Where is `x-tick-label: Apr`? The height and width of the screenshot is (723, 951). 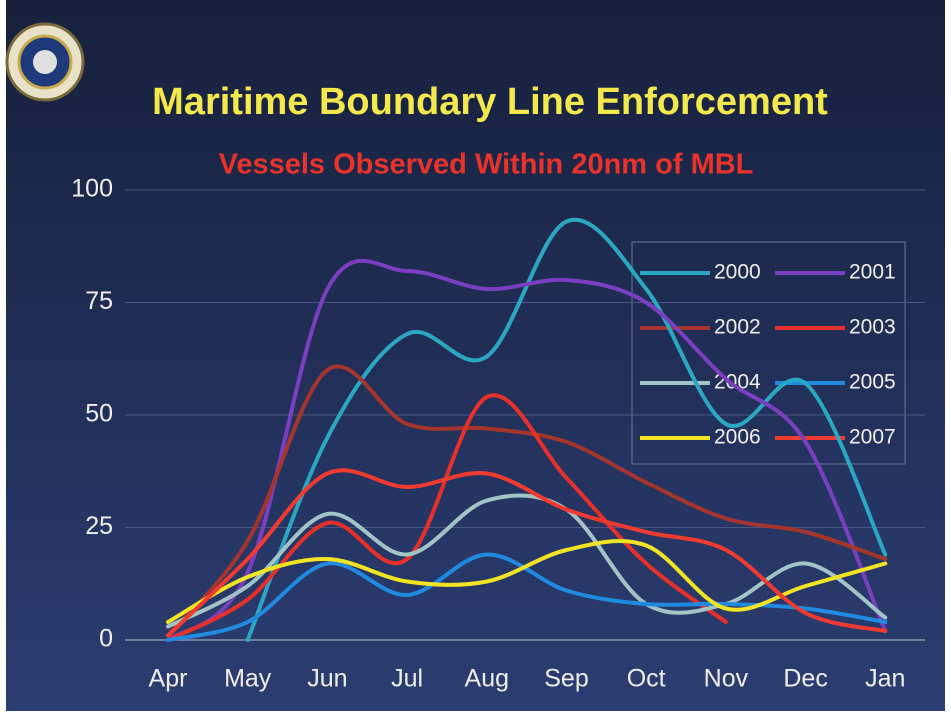
x-tick-label: Apr is located at coordinates (168, 679).